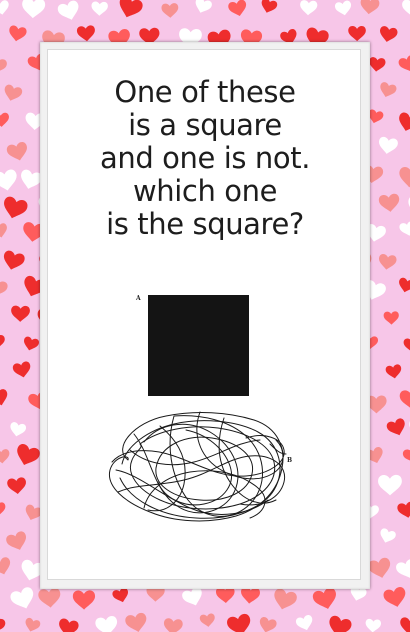 This screenshot has width=410, height=632. Describe the element at coordinates (138, 298) in the screenshot. I see `figure-a-label: A` at that location.